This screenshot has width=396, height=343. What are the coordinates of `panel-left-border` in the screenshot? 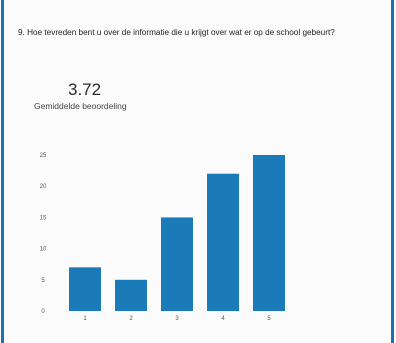 It's located at (2, 171).